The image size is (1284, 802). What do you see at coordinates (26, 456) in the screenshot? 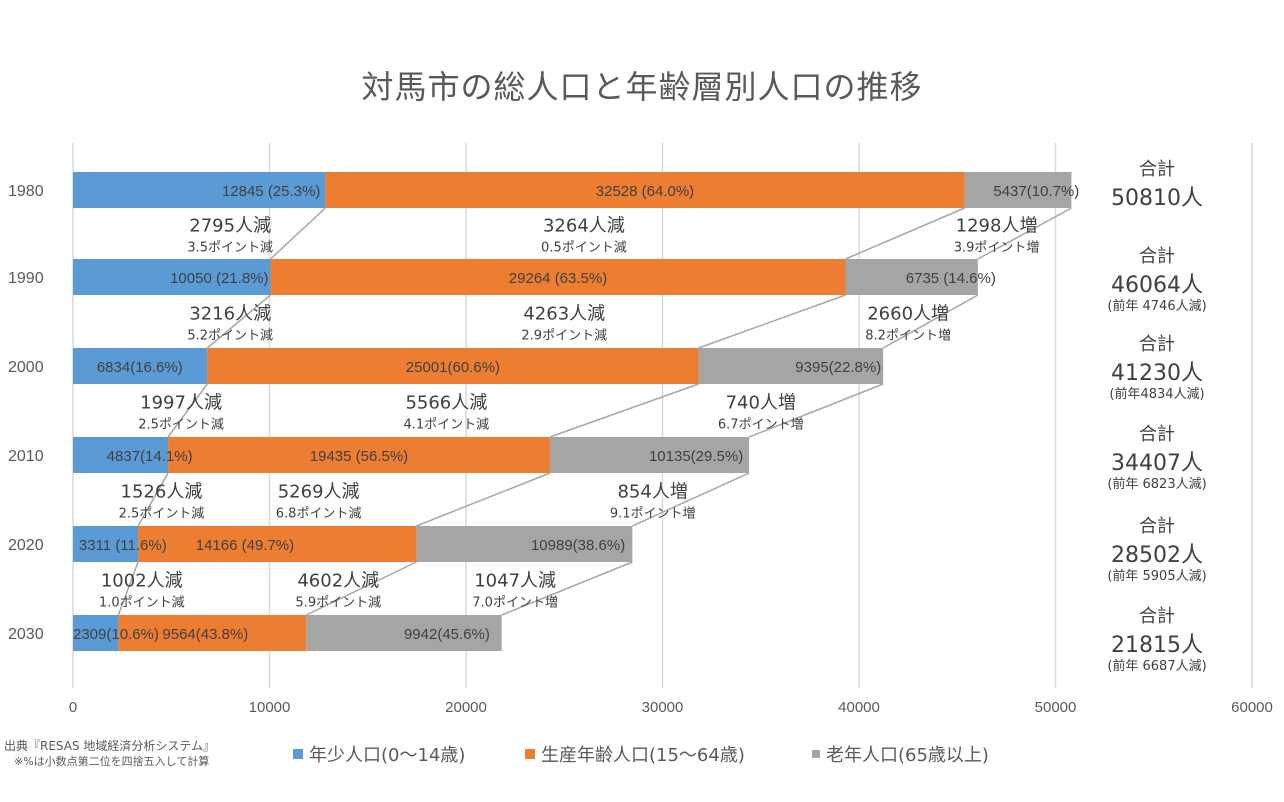
I see `category-label: 2010` at bounding box center [26, 456].